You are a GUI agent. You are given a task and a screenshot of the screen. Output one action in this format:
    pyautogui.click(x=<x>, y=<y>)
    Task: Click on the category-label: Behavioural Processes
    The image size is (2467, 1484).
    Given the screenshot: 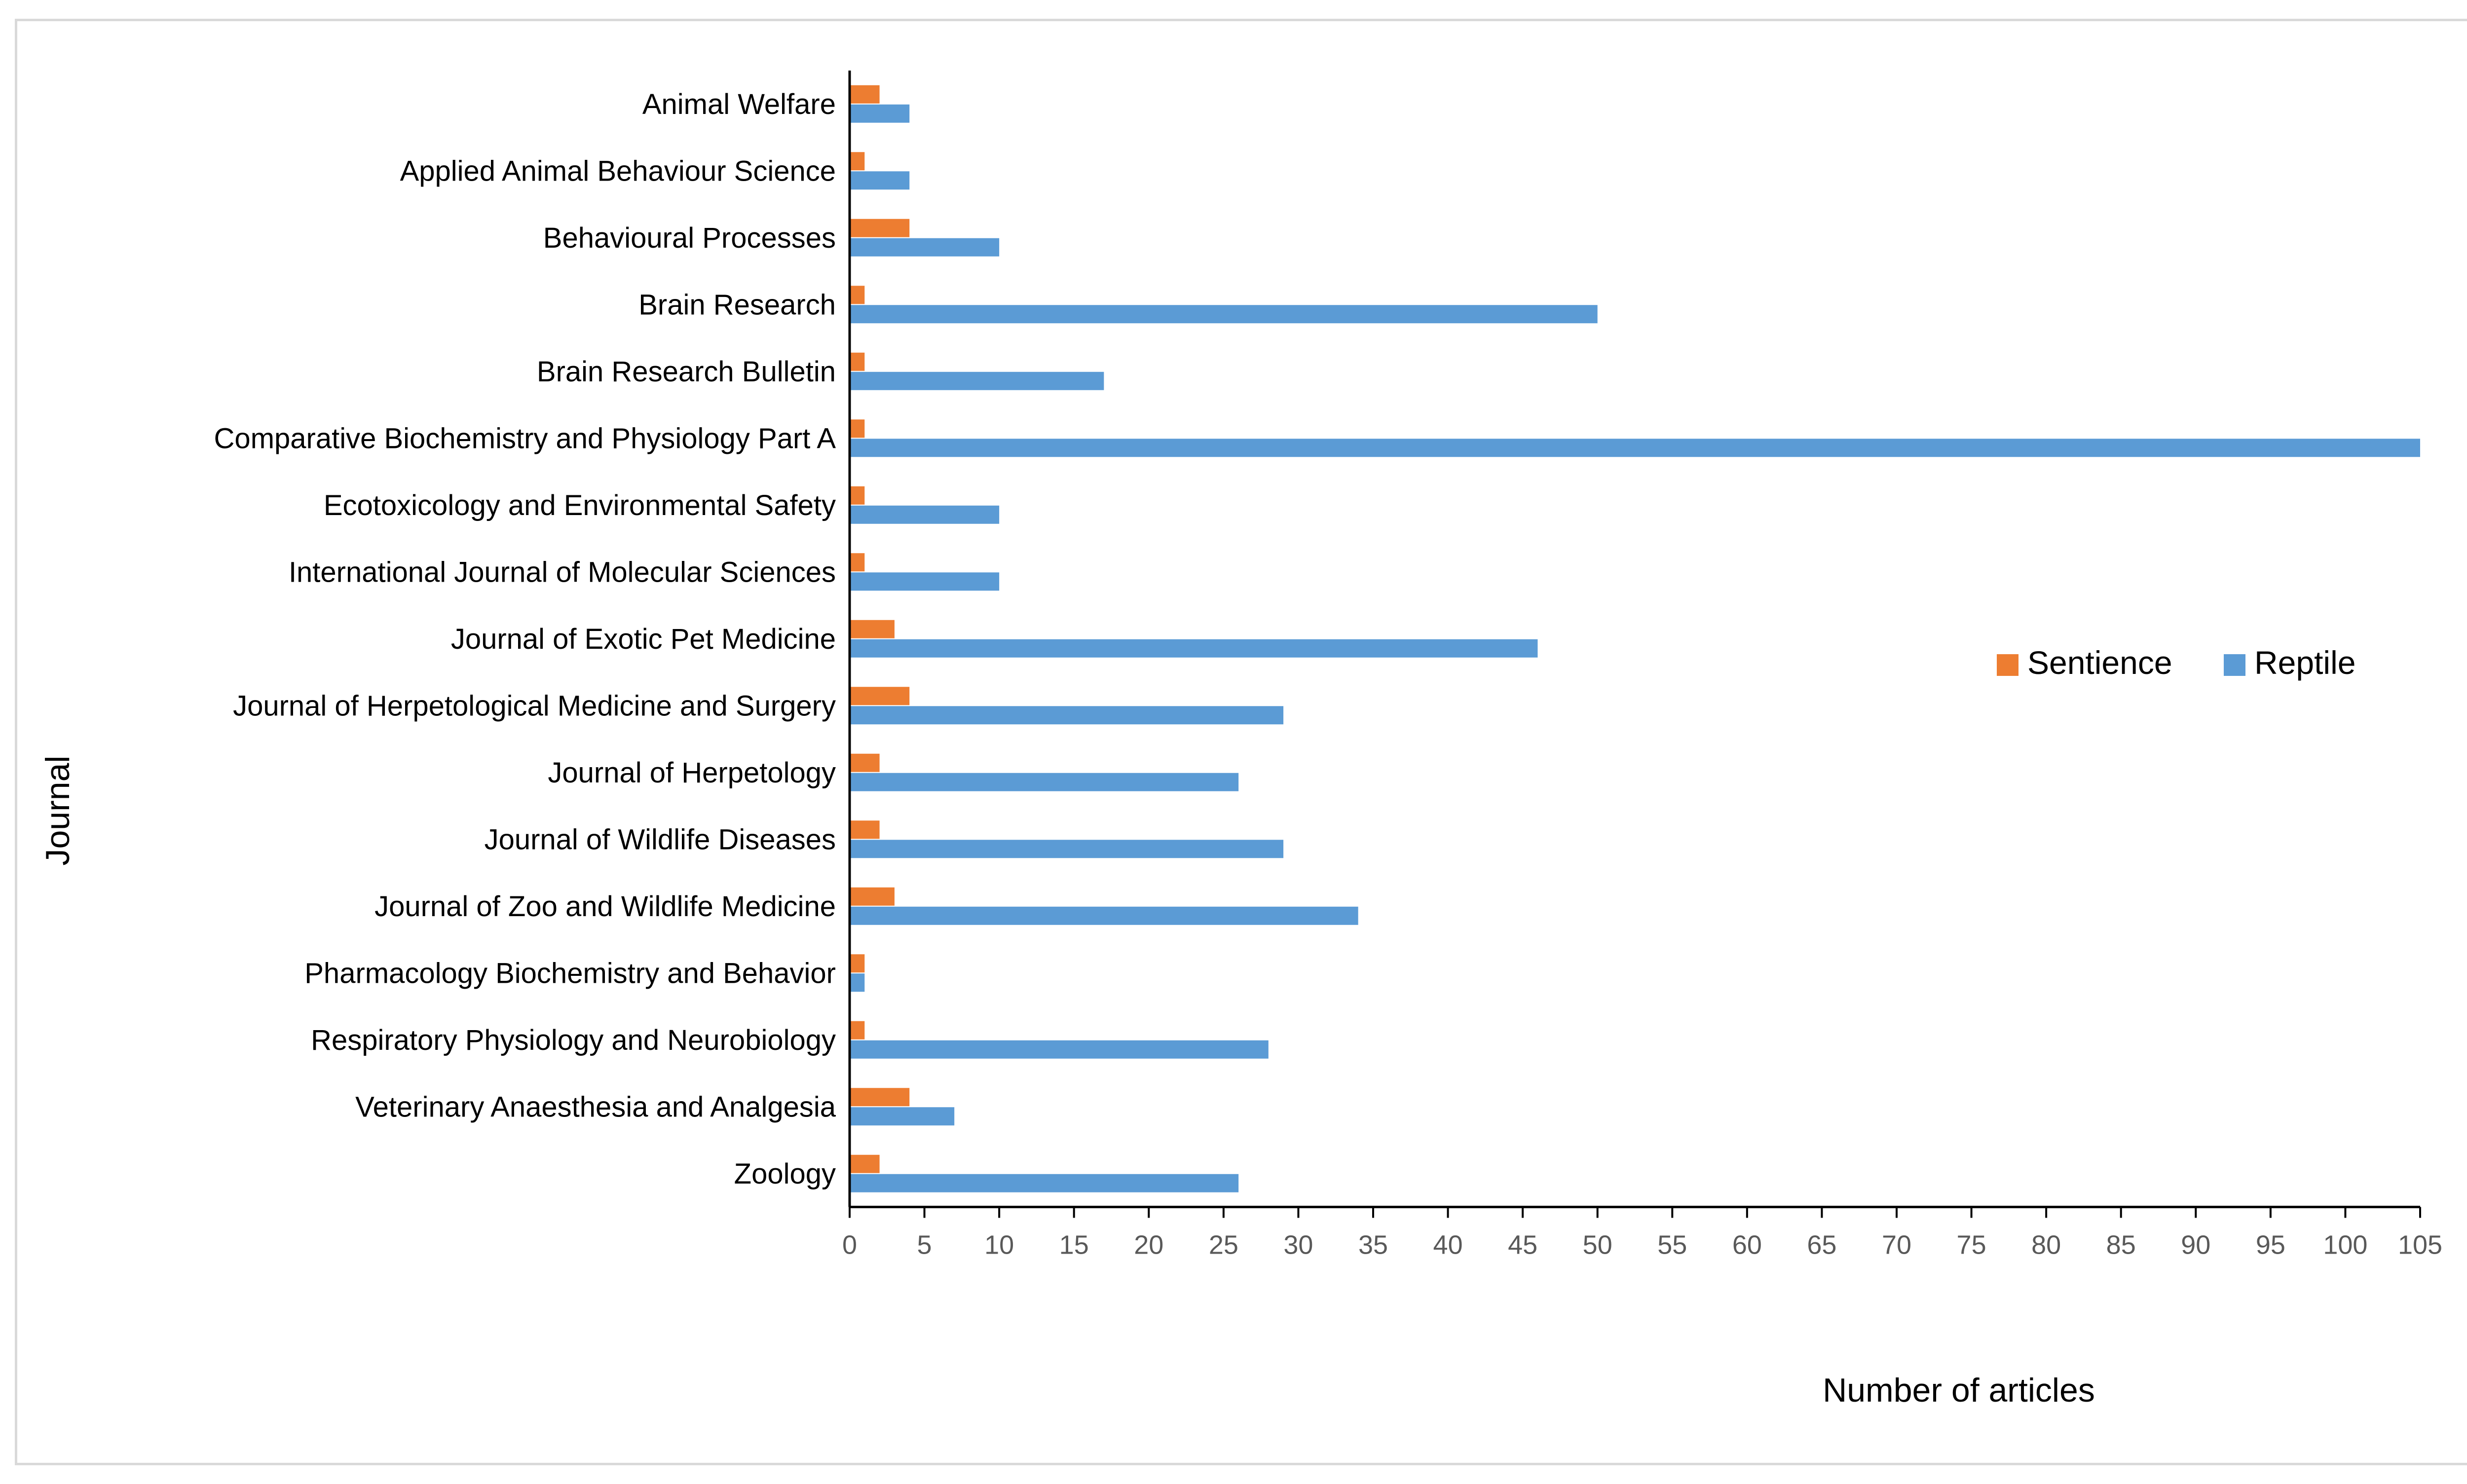 What is the action you would take?
    pyautogui.click(x=689, y=238)
    